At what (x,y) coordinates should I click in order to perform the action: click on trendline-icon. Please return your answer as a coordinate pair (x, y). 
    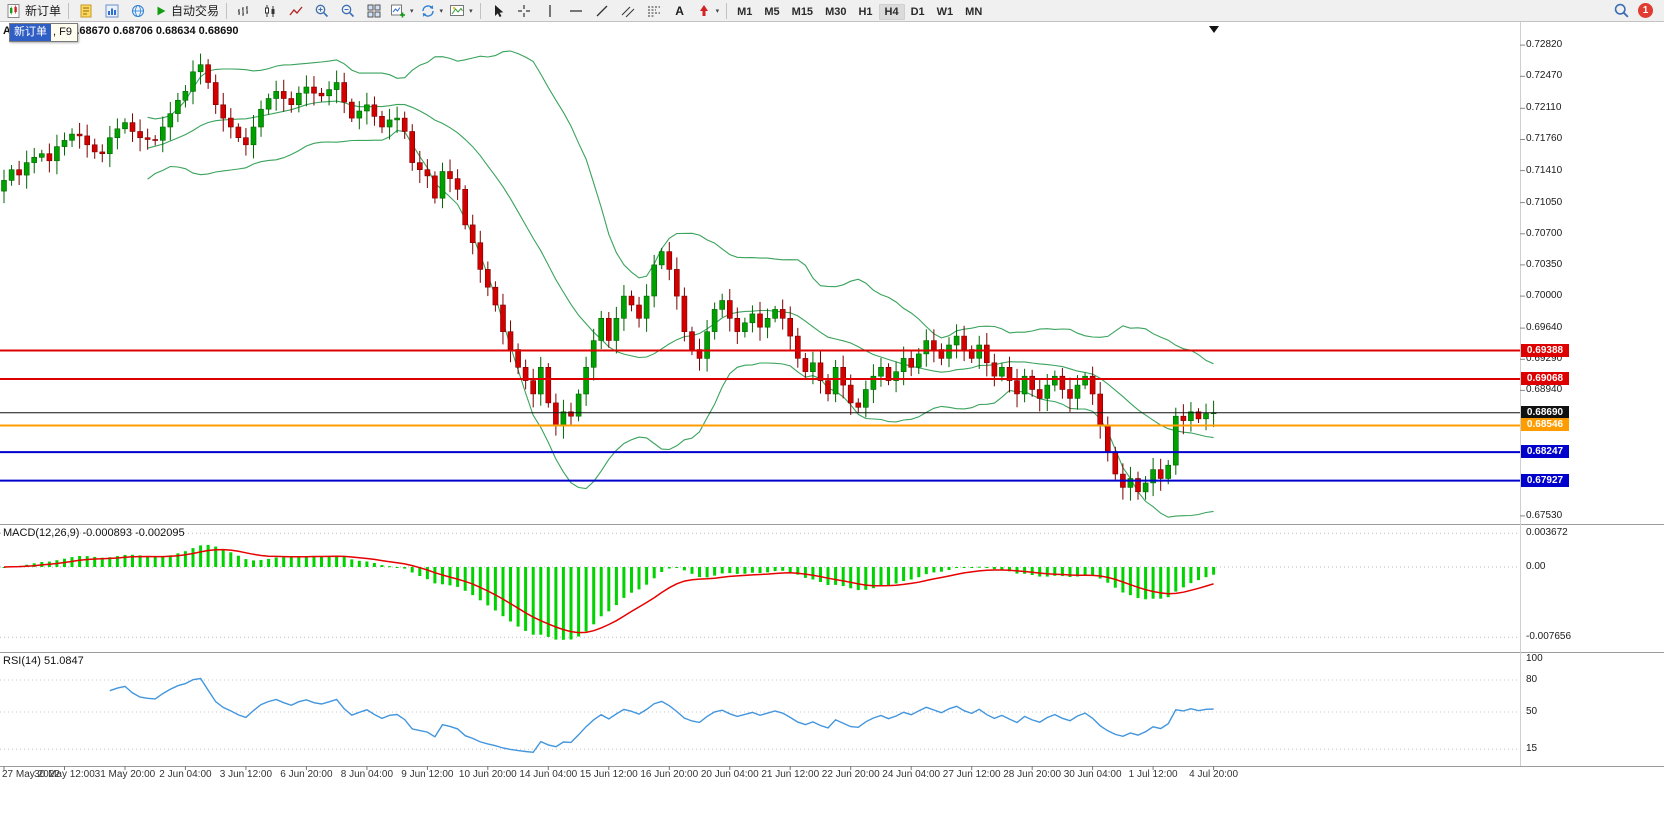
    Looking at the image, I should click on (602, 10).